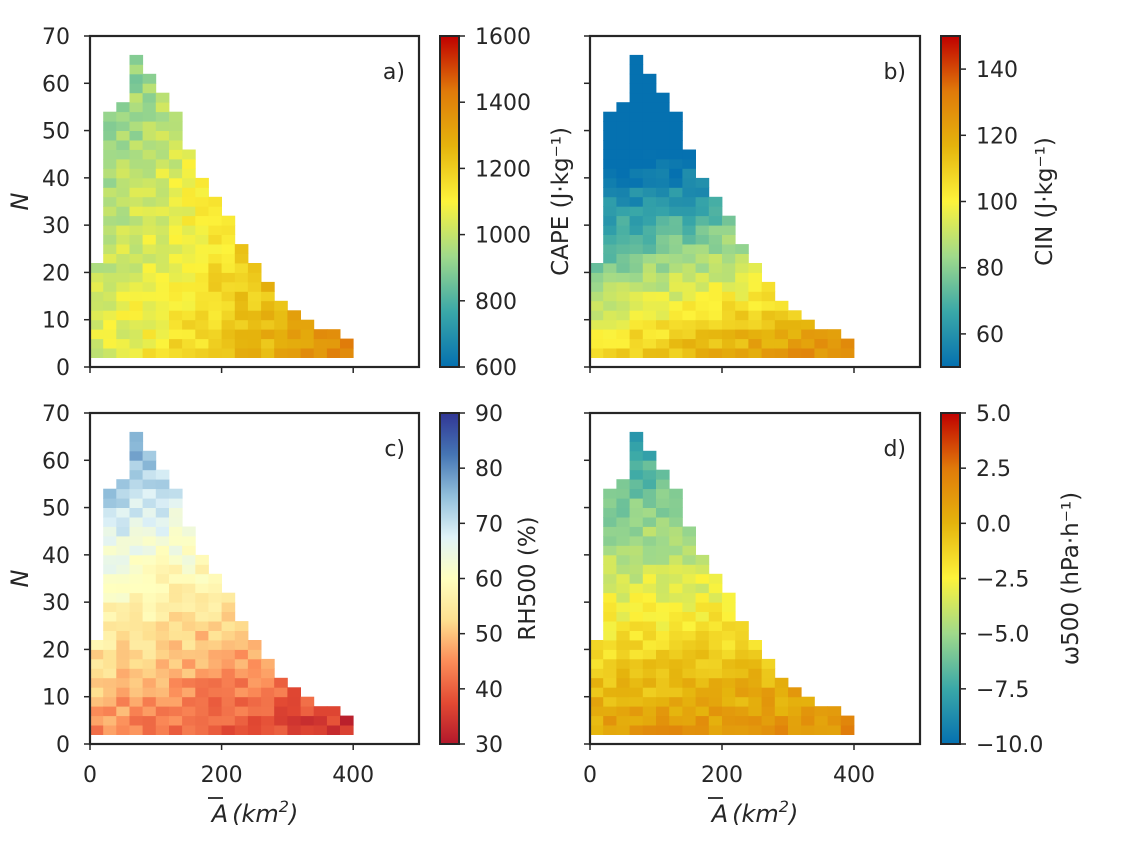  Describe the element at coordinates (56, 556) in the screenshot. I see `y-tick-label: 40` at that location.